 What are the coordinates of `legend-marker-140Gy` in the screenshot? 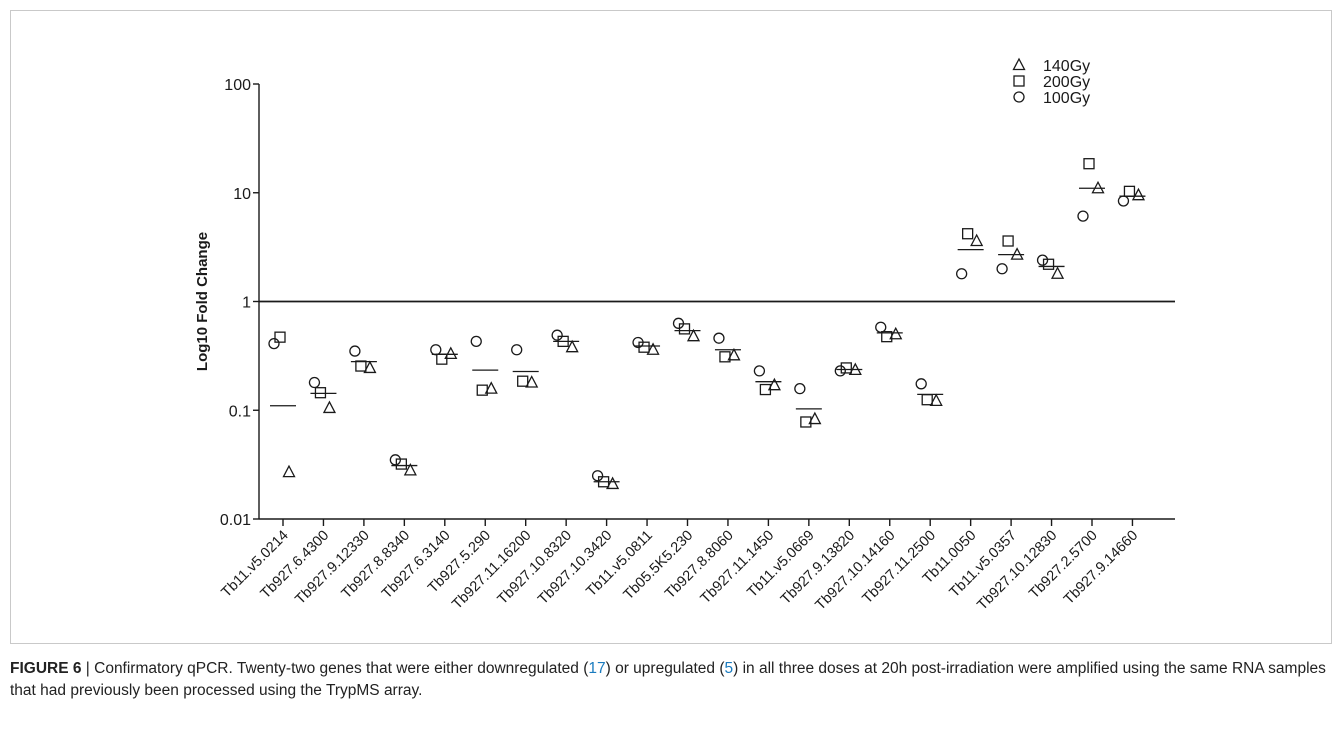 It's located at (1019, 64).